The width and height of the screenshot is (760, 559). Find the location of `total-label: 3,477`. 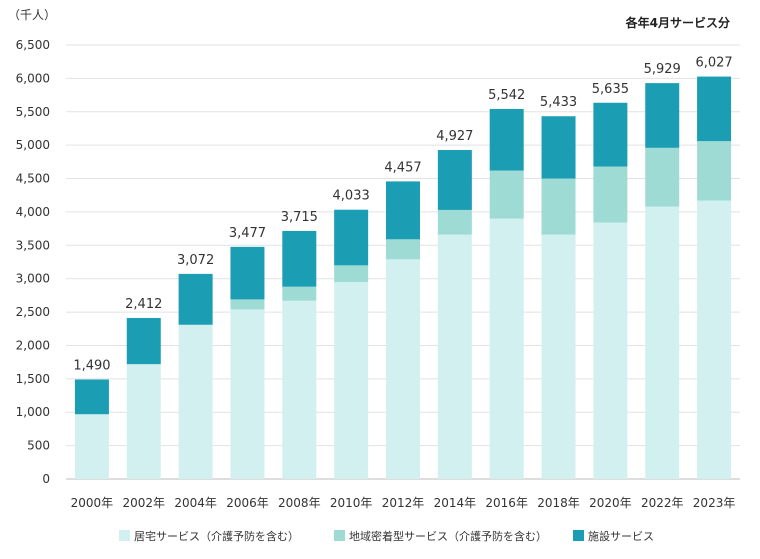

total-label: 3,477 is located at coordinates (247, 233).